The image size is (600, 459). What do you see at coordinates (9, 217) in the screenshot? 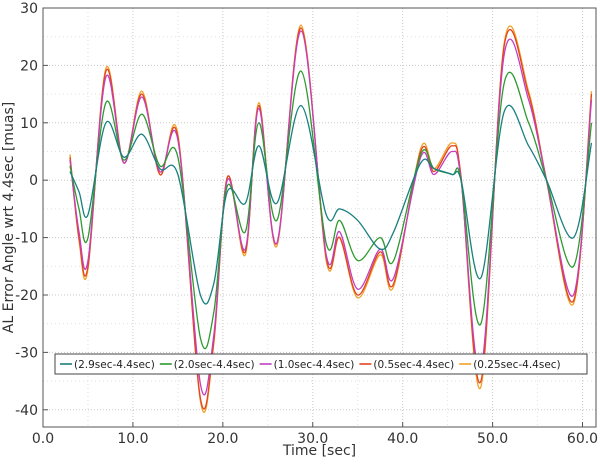
I see `y-axis-label: AL Error Angle wrt 4.4sec [muas]` at bounding box center [9, 217].